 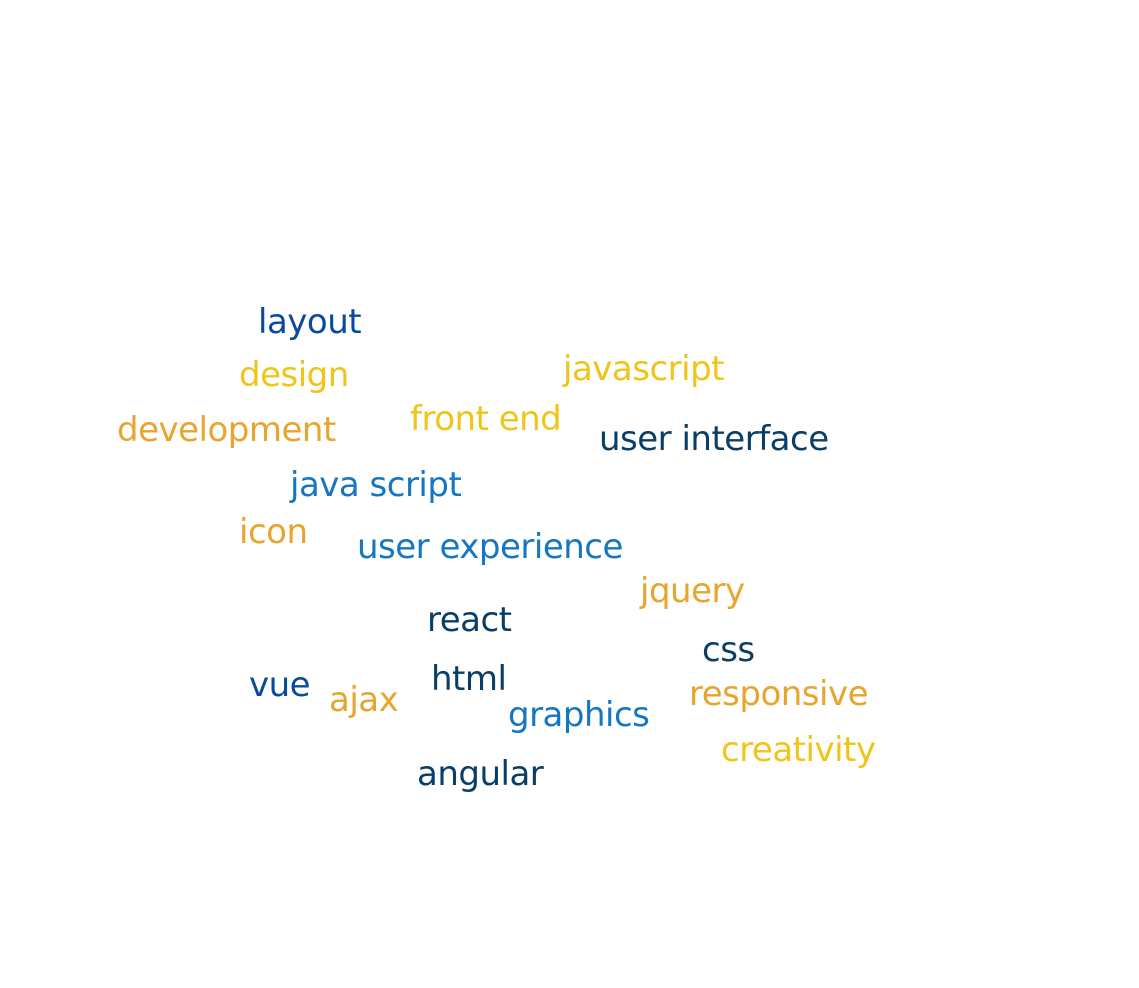 I want to click on word-css: css, so click(x=728, y=650).